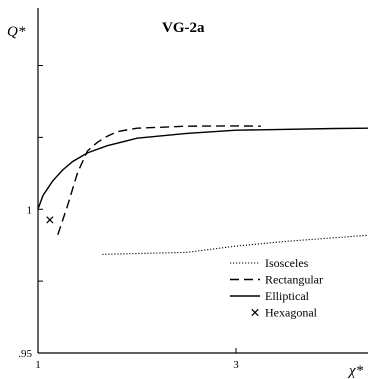  I want to click on x-tick-label: 3, so click(236, 365).